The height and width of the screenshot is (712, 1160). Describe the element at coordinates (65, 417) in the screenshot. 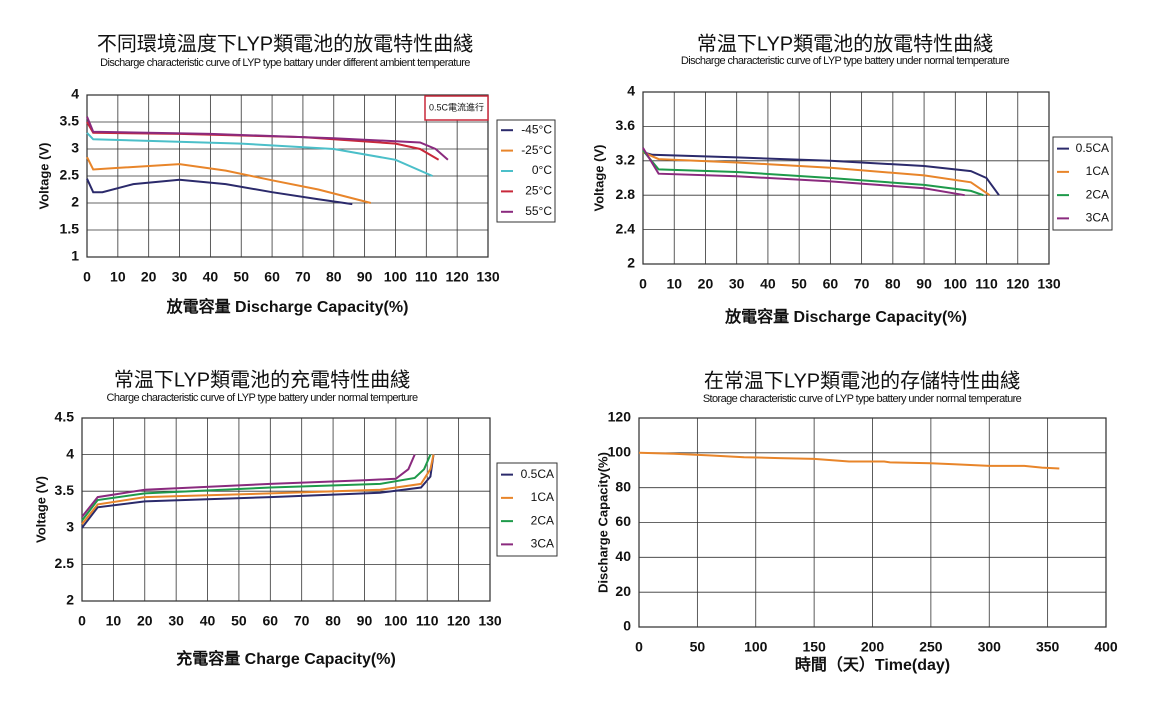

I see `y-tick-label: 4.5` at that location.